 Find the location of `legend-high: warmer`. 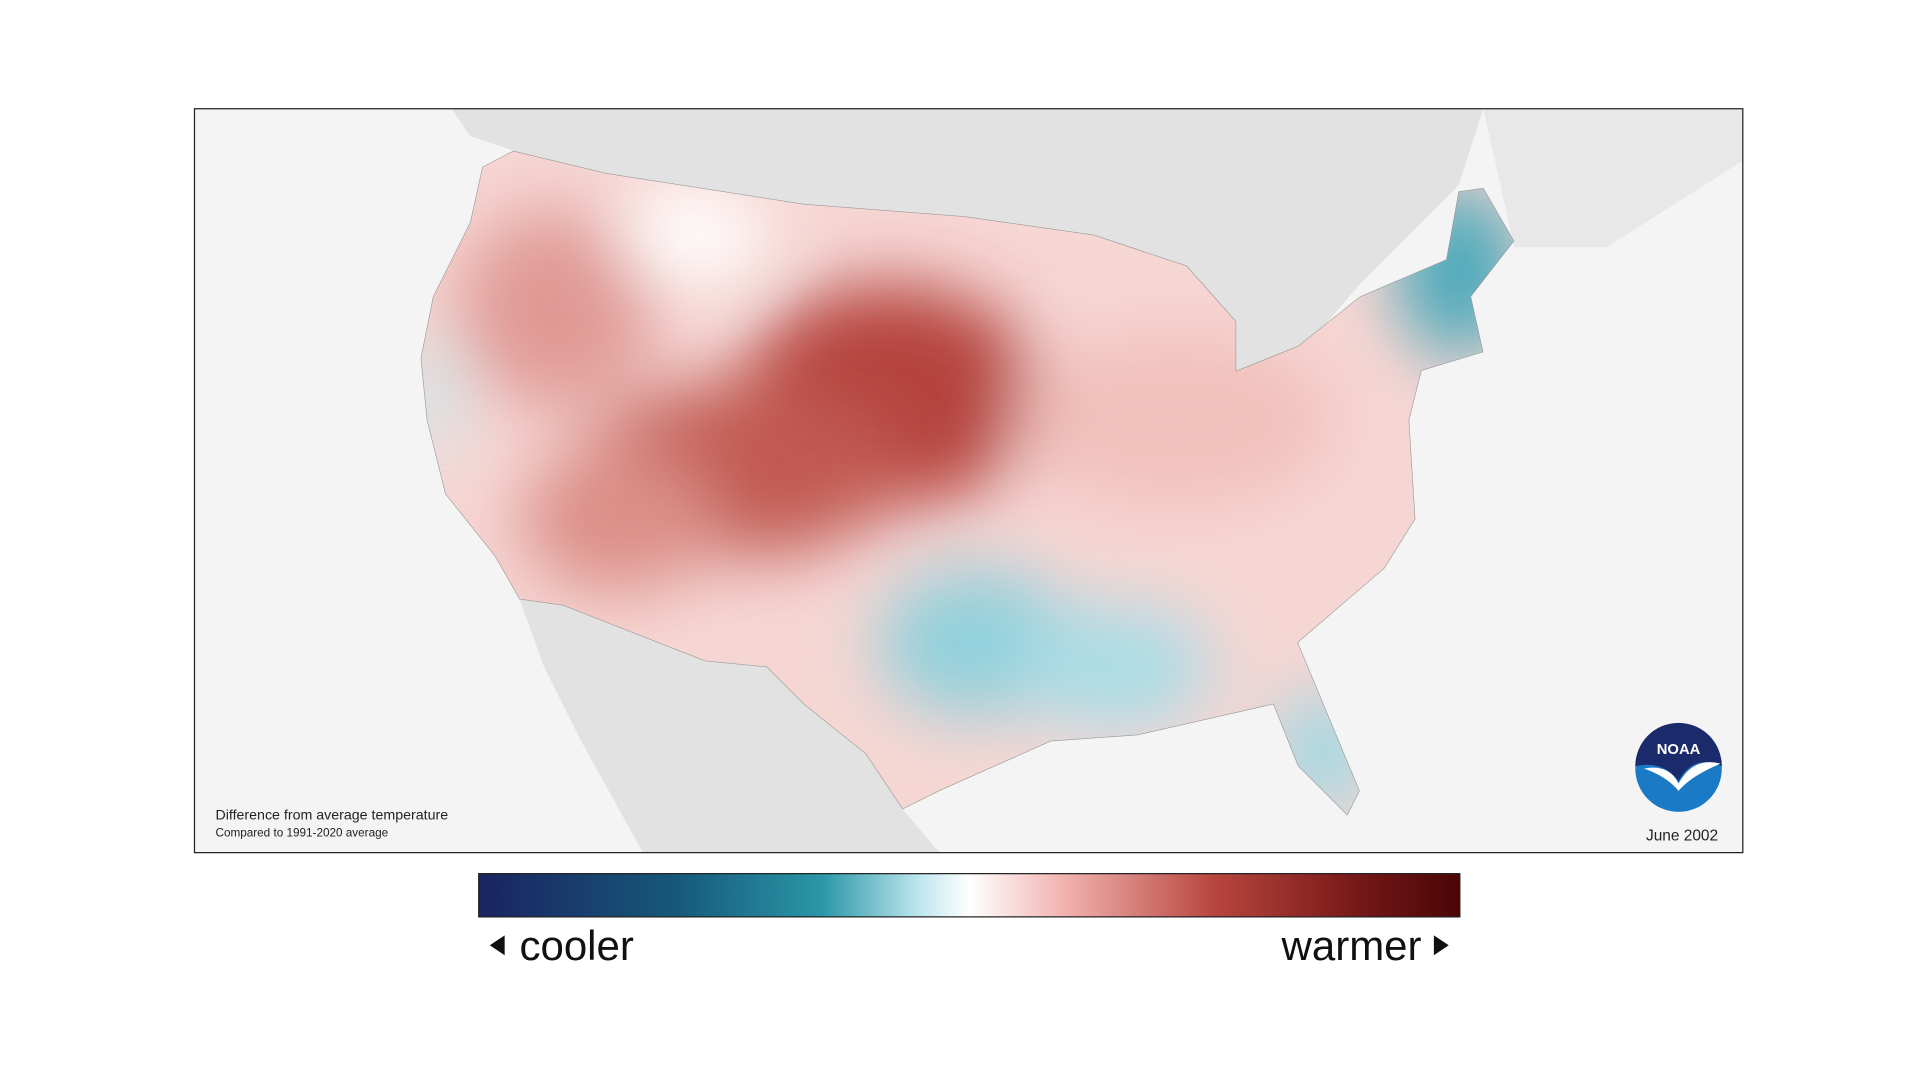

legend-high: warmer is located at coordinates (1351, 945).